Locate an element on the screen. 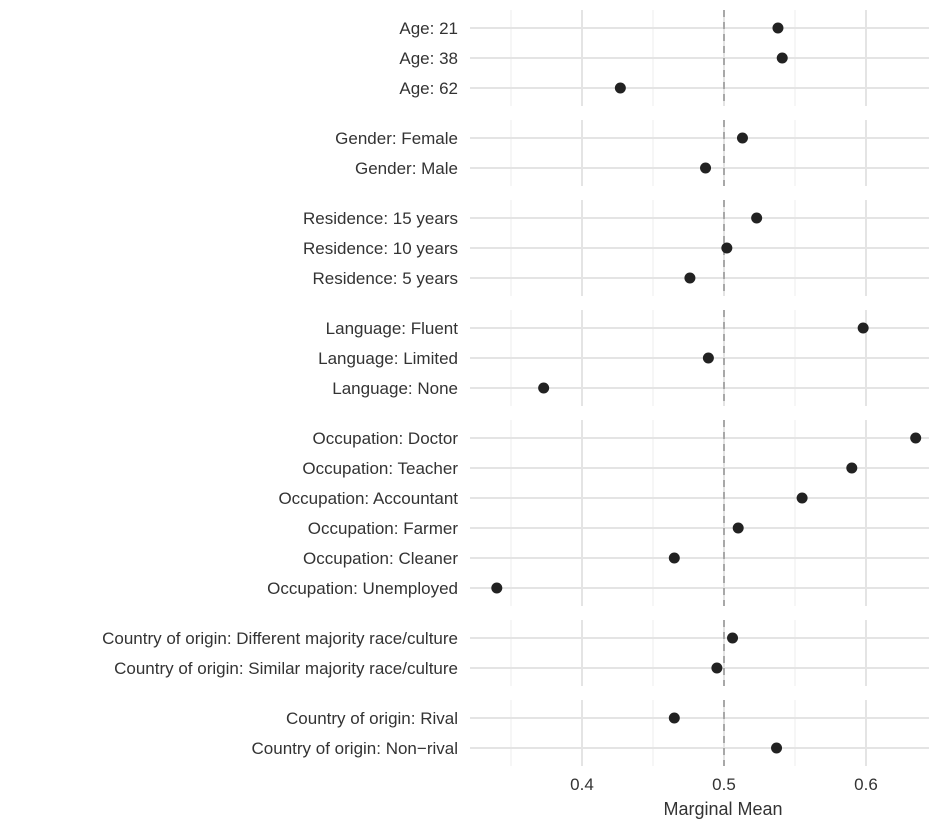 Image resolution: width=929 pixels, height=827 pixels. x-tick-label: 0.6 is located at coordinates (866, 784).